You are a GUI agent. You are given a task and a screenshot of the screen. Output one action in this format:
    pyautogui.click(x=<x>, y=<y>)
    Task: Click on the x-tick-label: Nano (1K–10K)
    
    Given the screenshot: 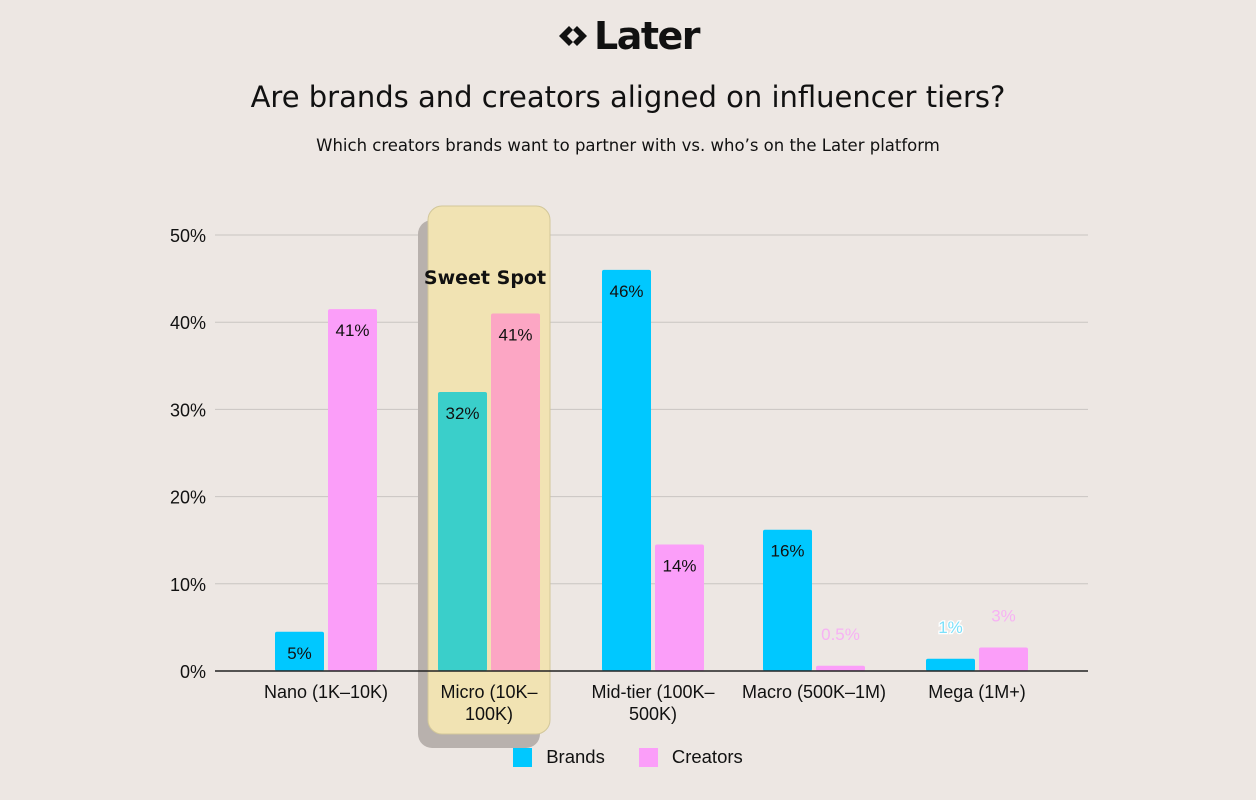 What is the action you would take?
    pyautogui.click(x=326, y=692)
    